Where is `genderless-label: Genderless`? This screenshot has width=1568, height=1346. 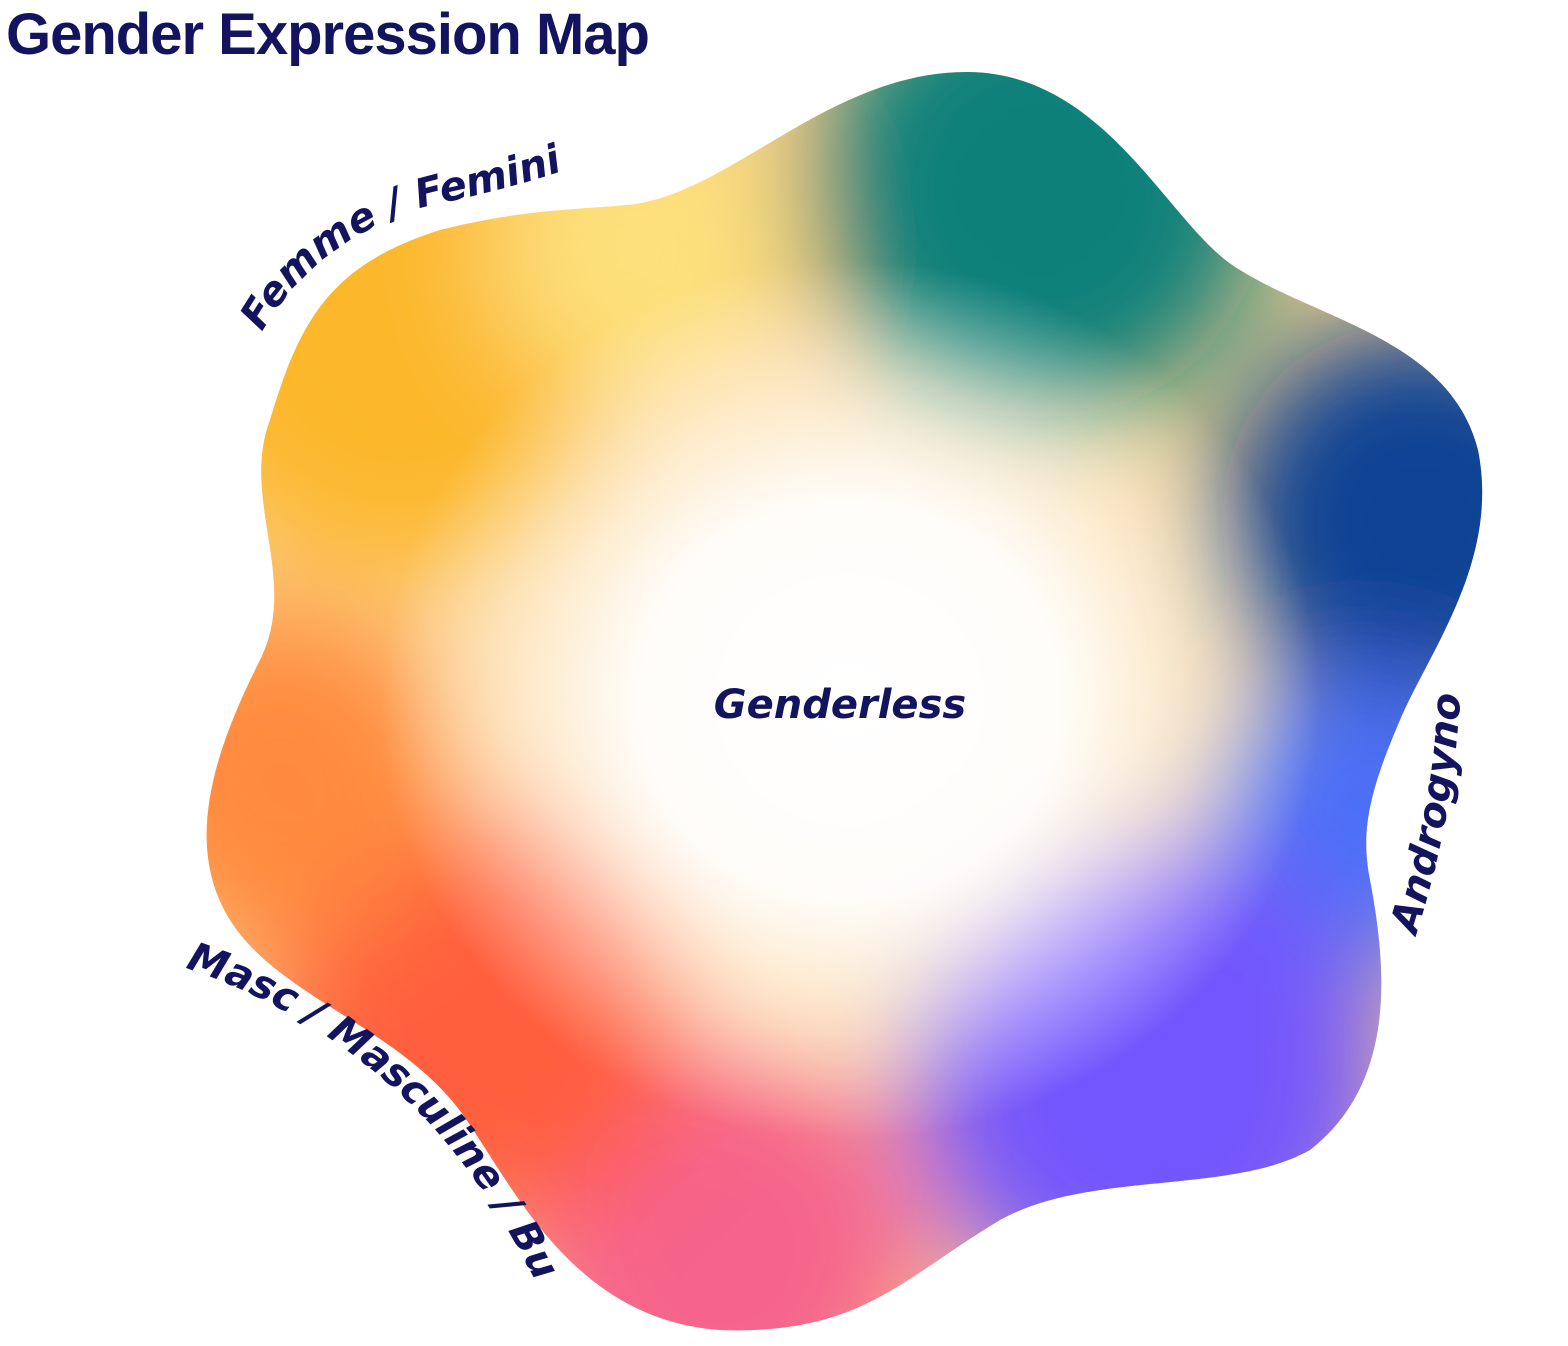 genderless-label: Genderless is located at coordinates (840, 705).